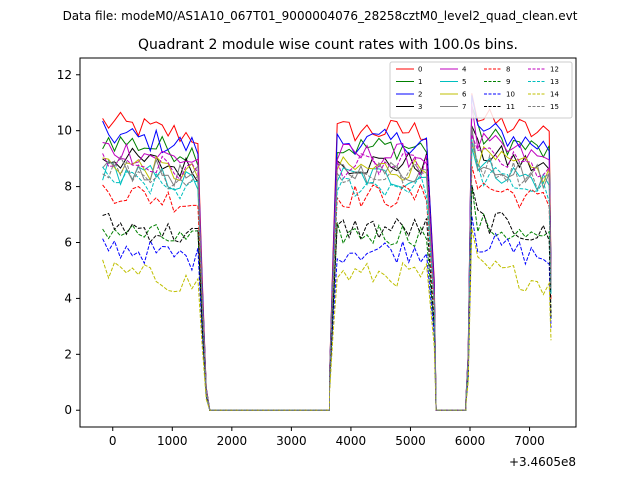 Image resolution: width=640 pixels, height=480 pixels. Describe the element at coordinates (554, 95) in the screenshot. I see `legend-label-14: 14` at that location.